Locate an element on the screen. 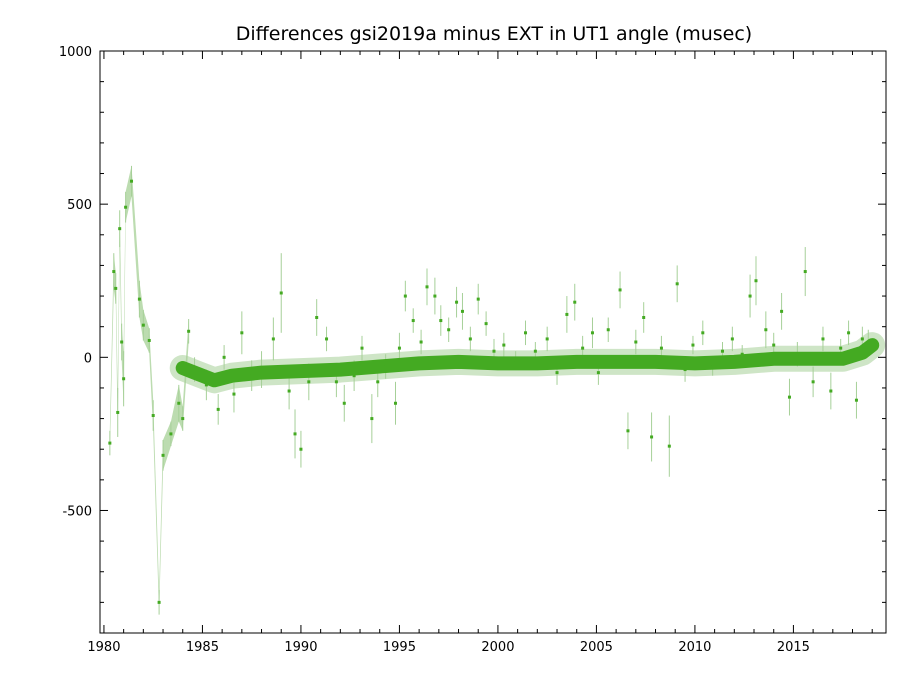 The image size is (905, 687). cluster-core is located at coordinates (527, 363).